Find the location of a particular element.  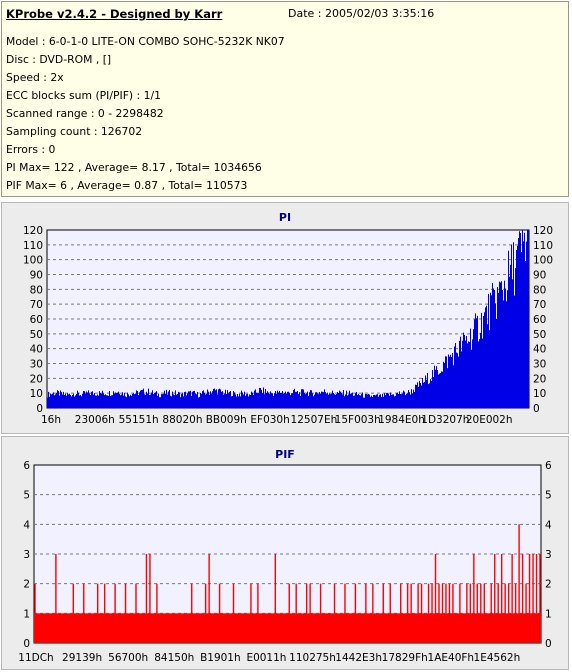

pi-xtick: BB009h is located at coordinates (226, 420).